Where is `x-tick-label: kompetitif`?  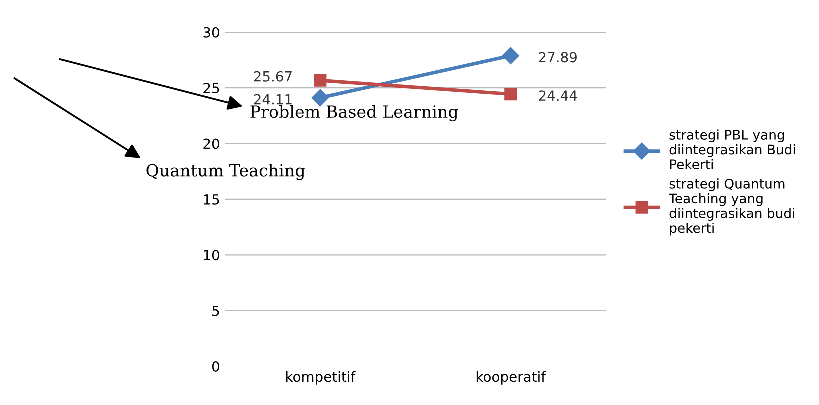
x-tick-label: kompetitif is located at coordinates (321, 378).